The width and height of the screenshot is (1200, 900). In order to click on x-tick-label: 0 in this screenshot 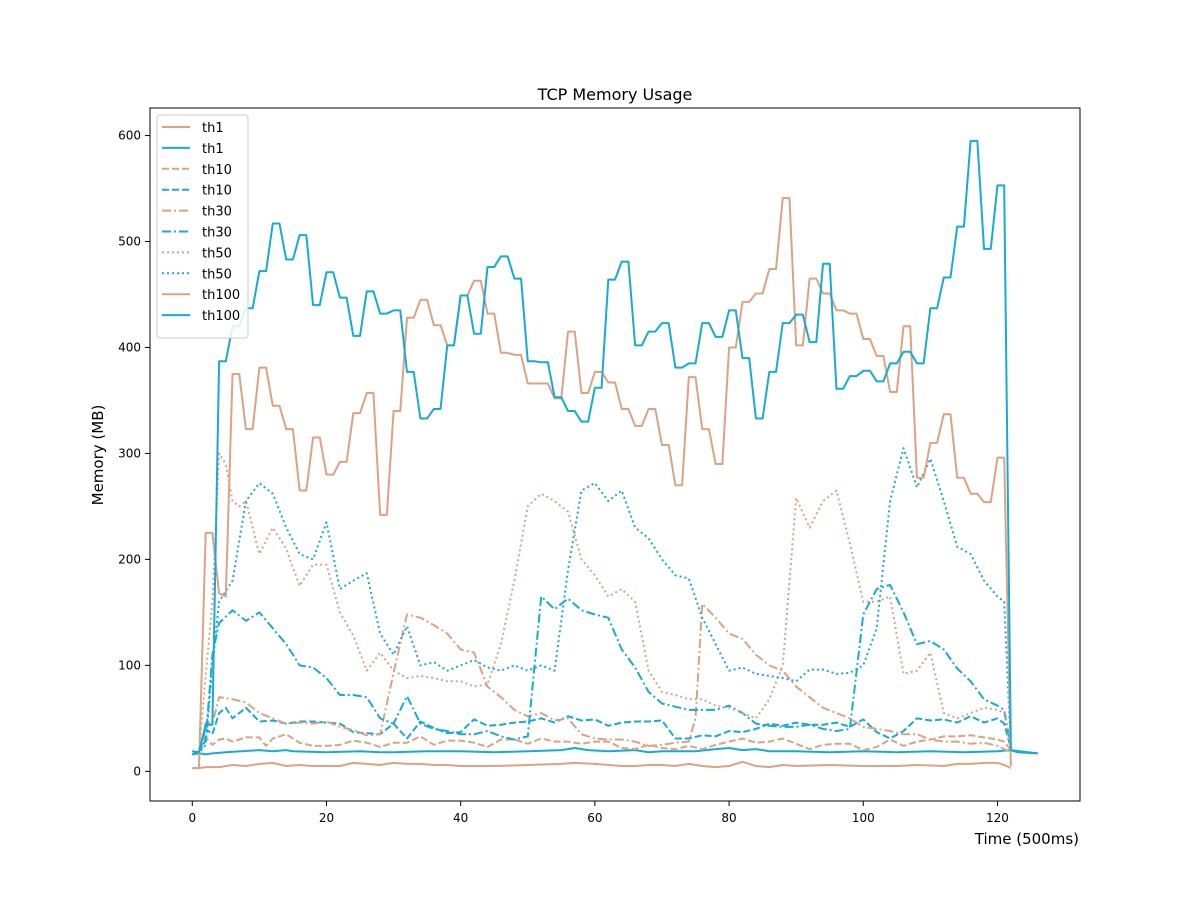, I will do `click(192, 818)`.